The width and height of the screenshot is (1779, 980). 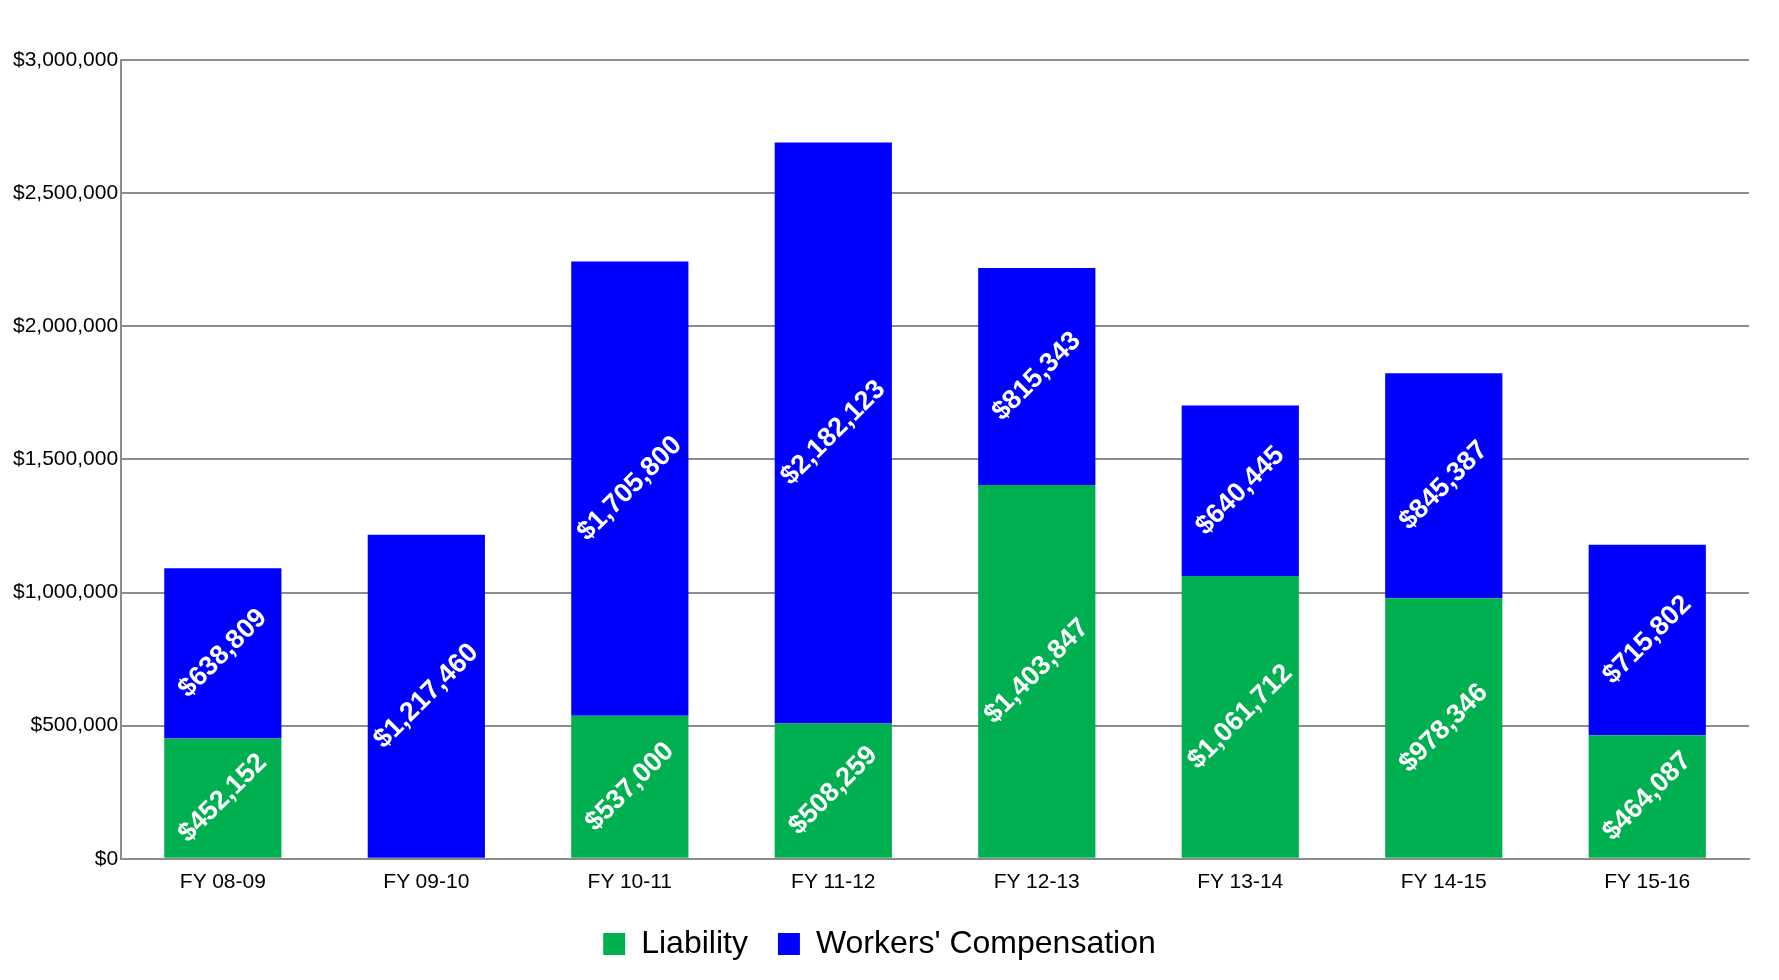 I want to click on x-tick-label: FY 13-14, so click(x=1240, y=881).